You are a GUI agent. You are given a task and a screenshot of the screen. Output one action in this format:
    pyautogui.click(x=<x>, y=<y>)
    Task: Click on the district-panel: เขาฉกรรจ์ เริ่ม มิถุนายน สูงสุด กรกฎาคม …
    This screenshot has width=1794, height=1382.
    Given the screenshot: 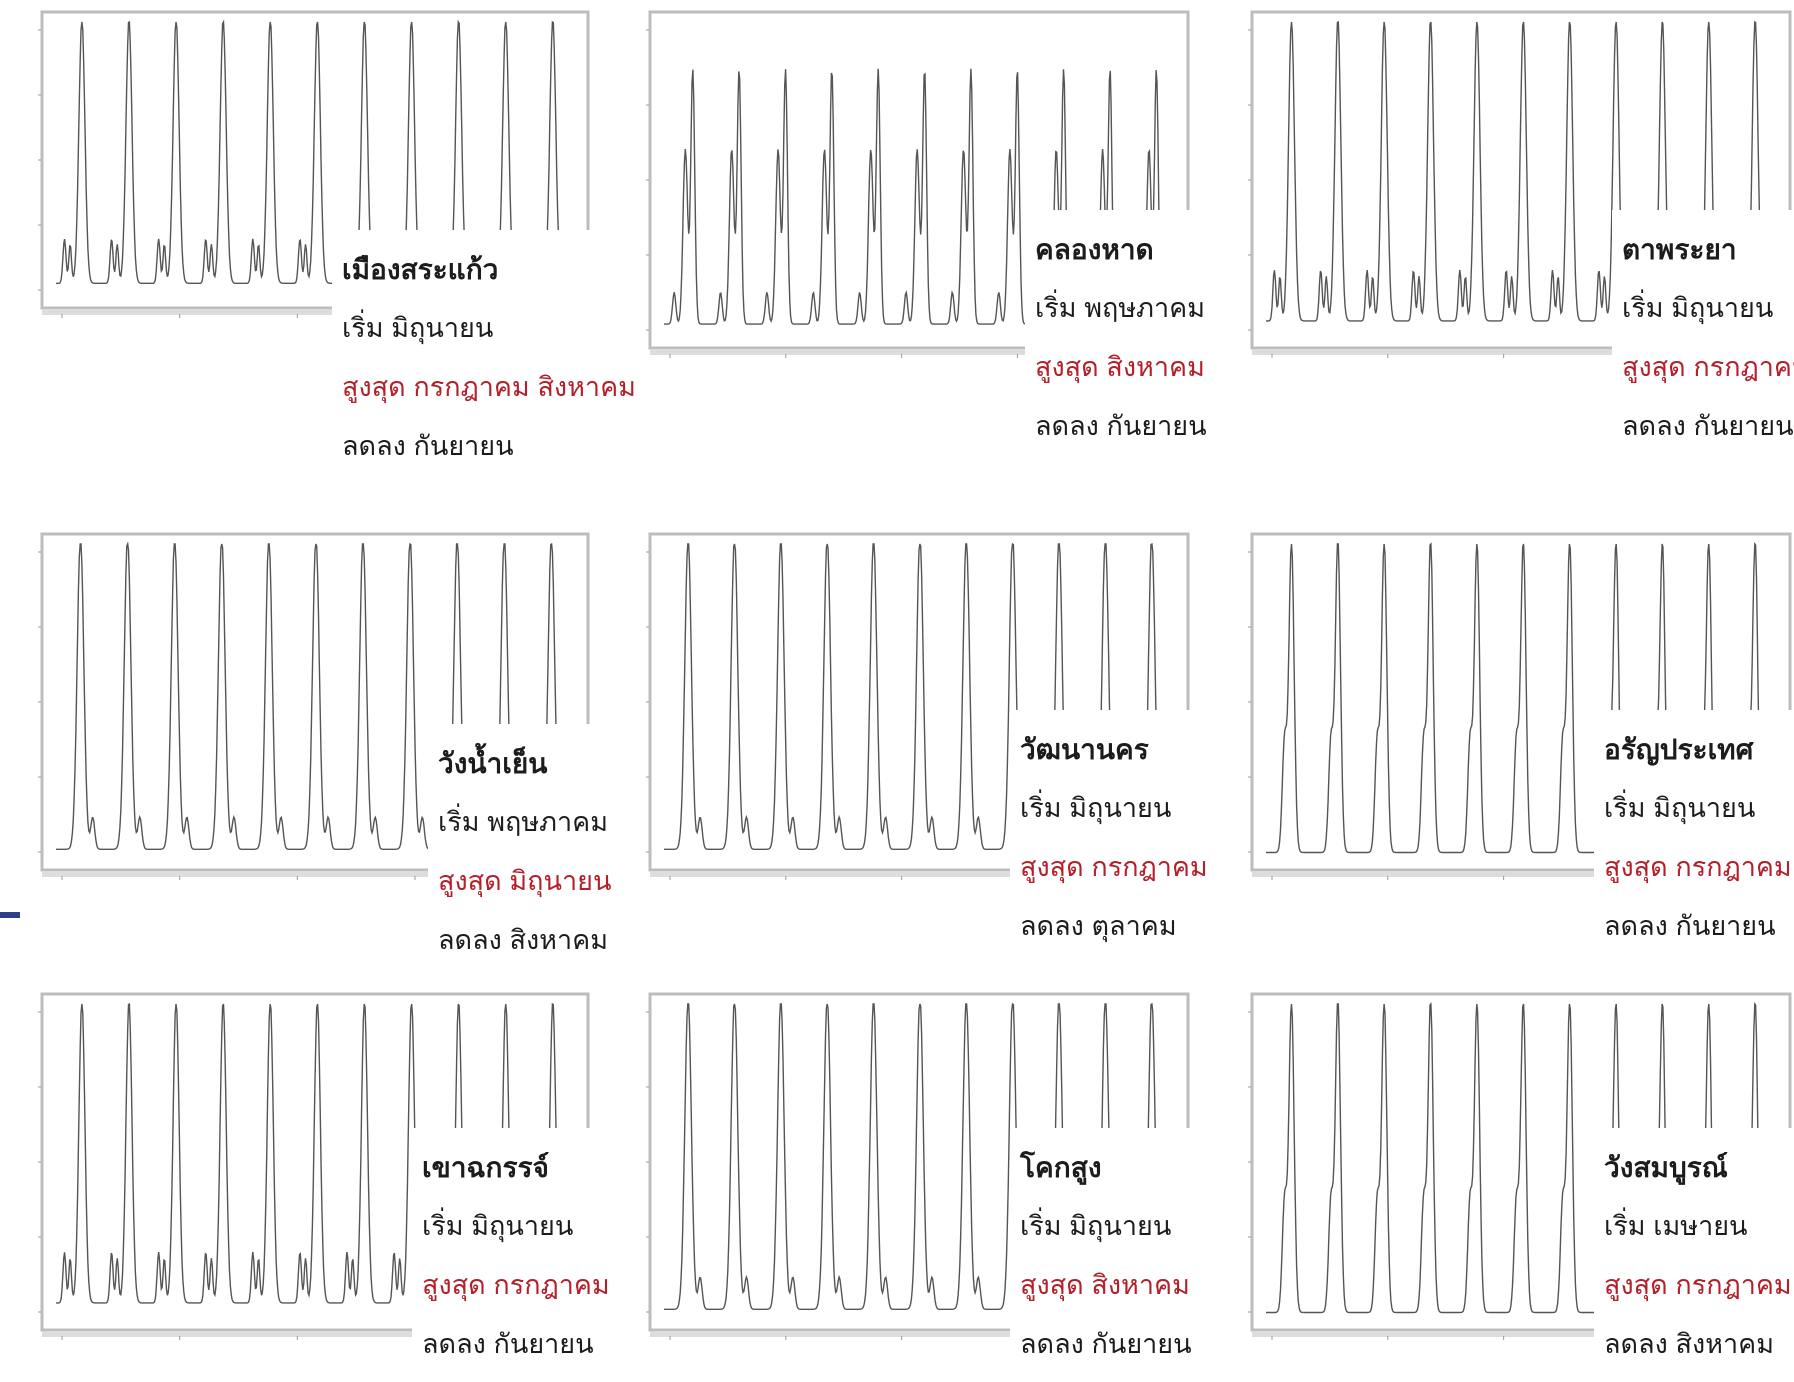 What is the action you would take?
    pyautogui.click(x=317, y=1186)
    